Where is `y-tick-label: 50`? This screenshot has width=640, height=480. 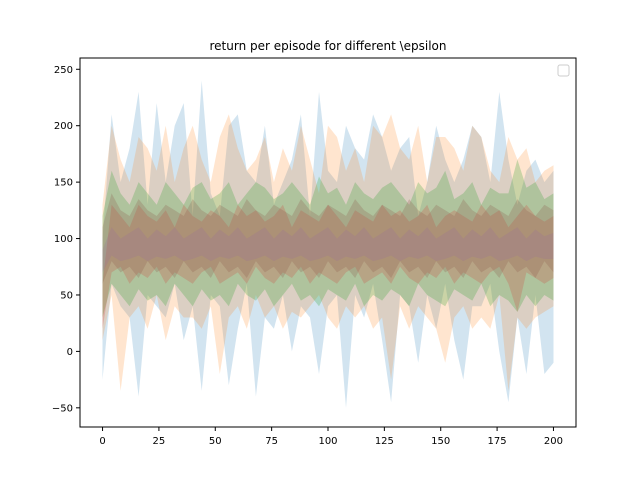
y-tick-label: 50 is located at coordinates (66, 295).